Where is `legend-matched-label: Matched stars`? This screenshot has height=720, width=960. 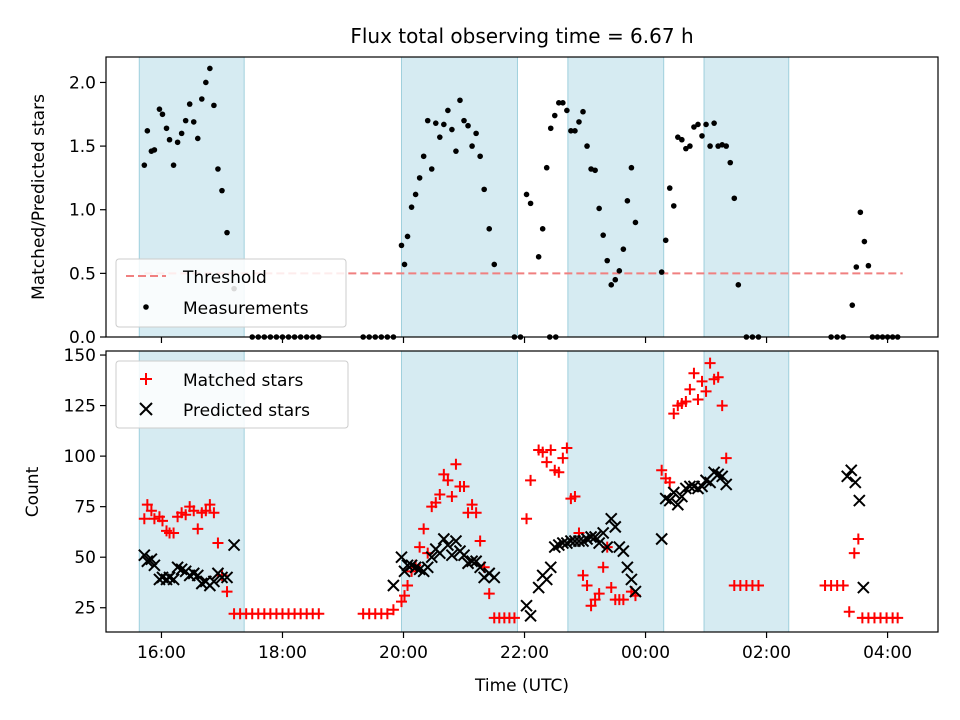 legend-matched-label: Matched stars is located at coordinates (243, 381).